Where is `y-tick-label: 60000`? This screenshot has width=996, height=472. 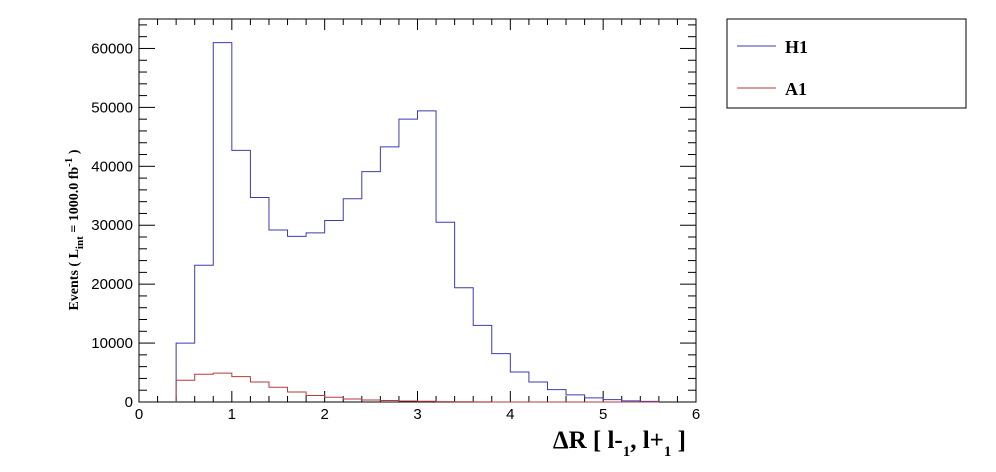 y-tick-label: 60000 is located at coordinates (112, 48).